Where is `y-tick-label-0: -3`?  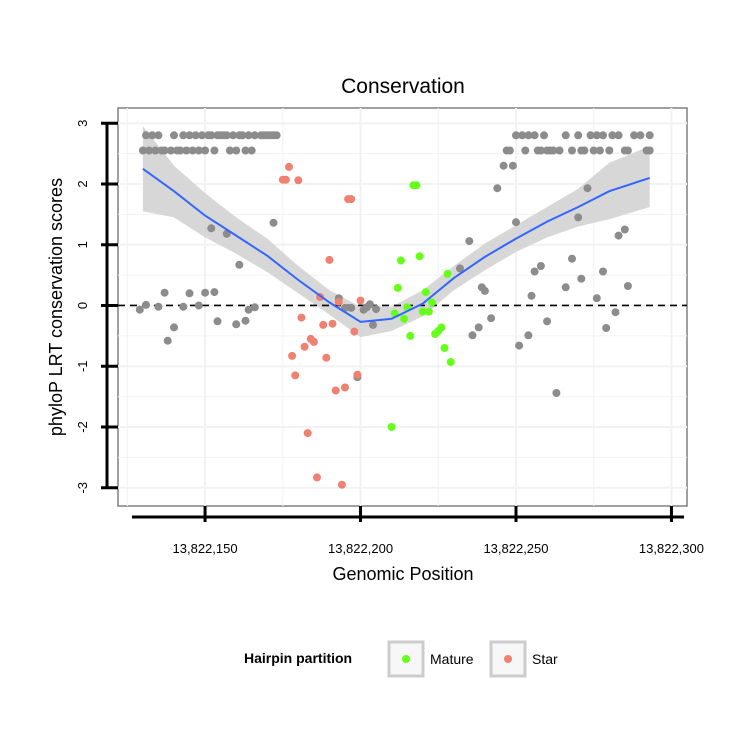 y-tick-label-0: -3 is located at coordinates (82, 488).